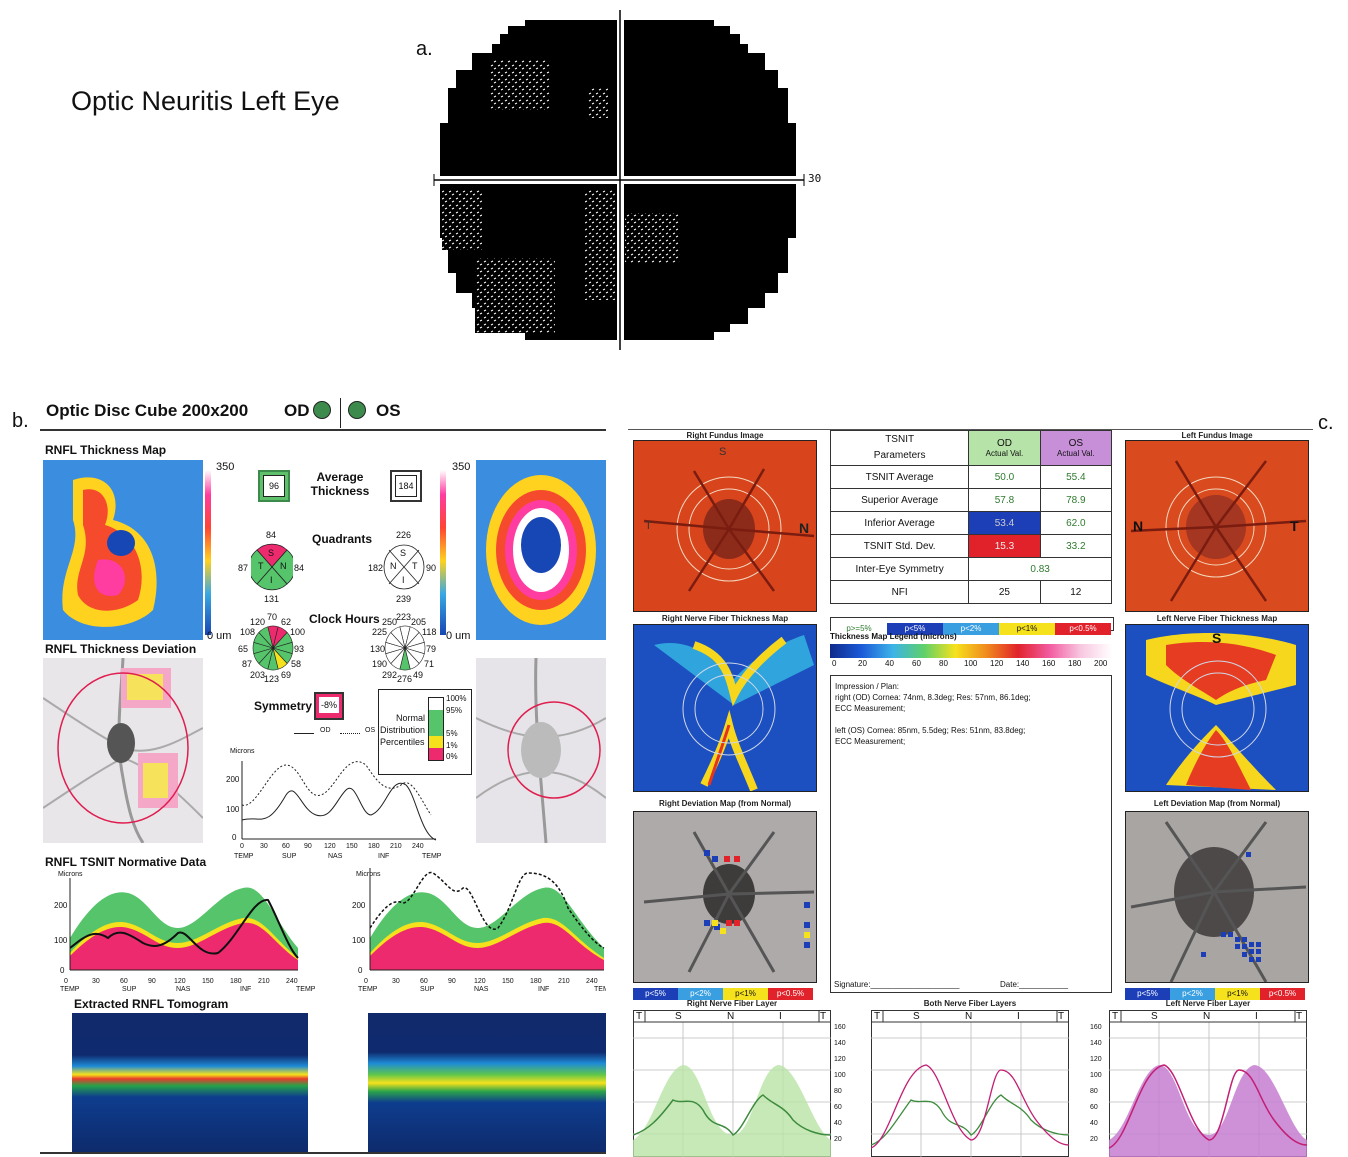 This screenshot has height=1157, width=1348. Describe the element at coordinates (96, 981) in the screenshot. I see `n-od-x1: 30` at that location.